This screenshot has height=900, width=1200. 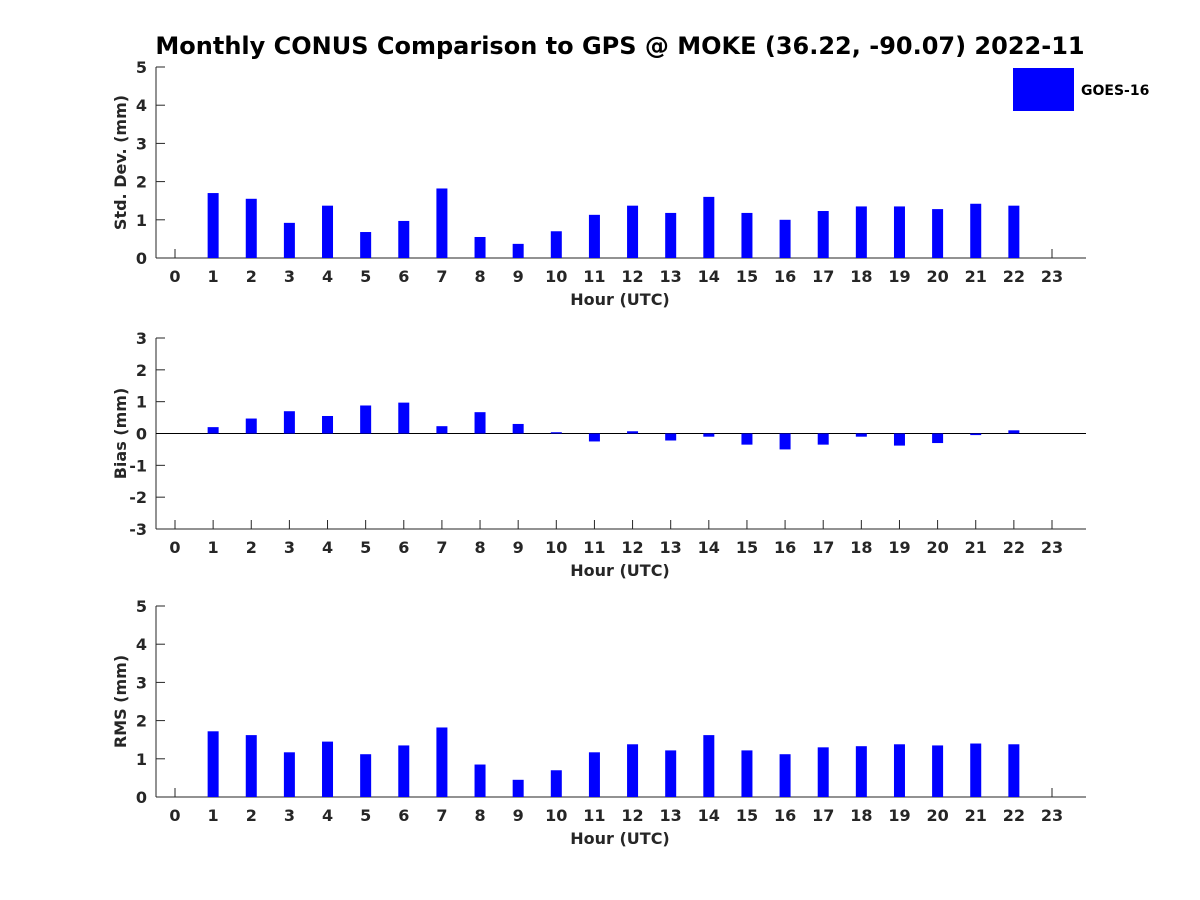 I want to click on panel-3-x-tick-label: 19, so click(x=899, y=815).